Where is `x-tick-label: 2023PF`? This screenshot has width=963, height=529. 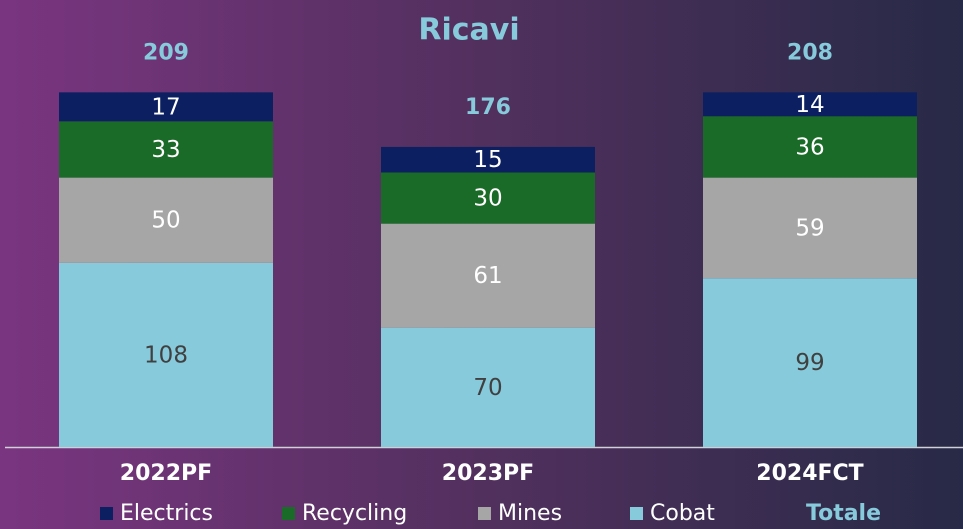
x-tick-label: 2023PF is located at coordinates (488, 473).